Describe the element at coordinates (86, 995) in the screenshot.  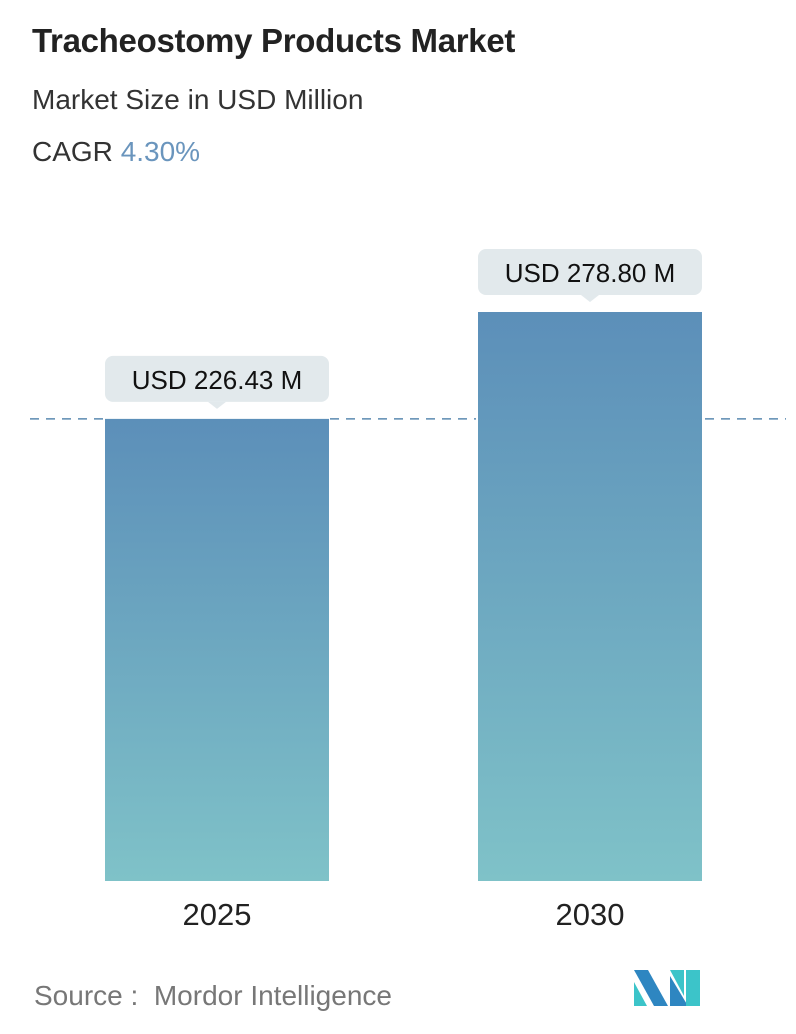
I see `source-label: Source :` at that location.